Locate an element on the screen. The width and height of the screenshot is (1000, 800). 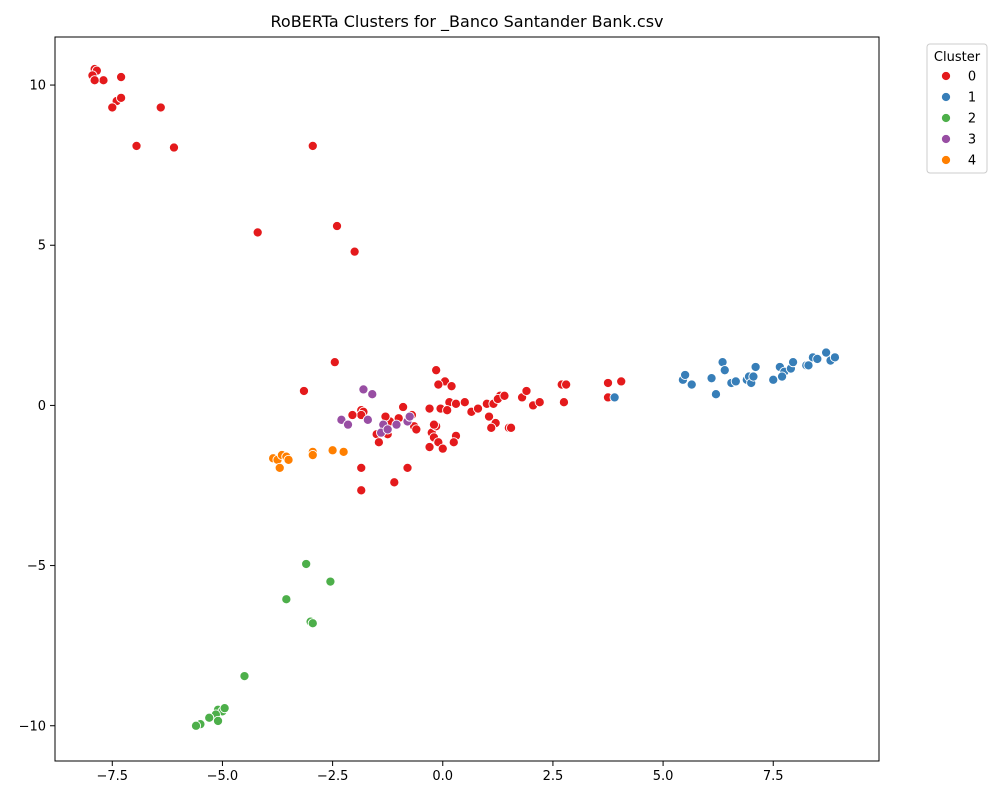
legend-label-2: 2 is located at coordinates (972, 119).